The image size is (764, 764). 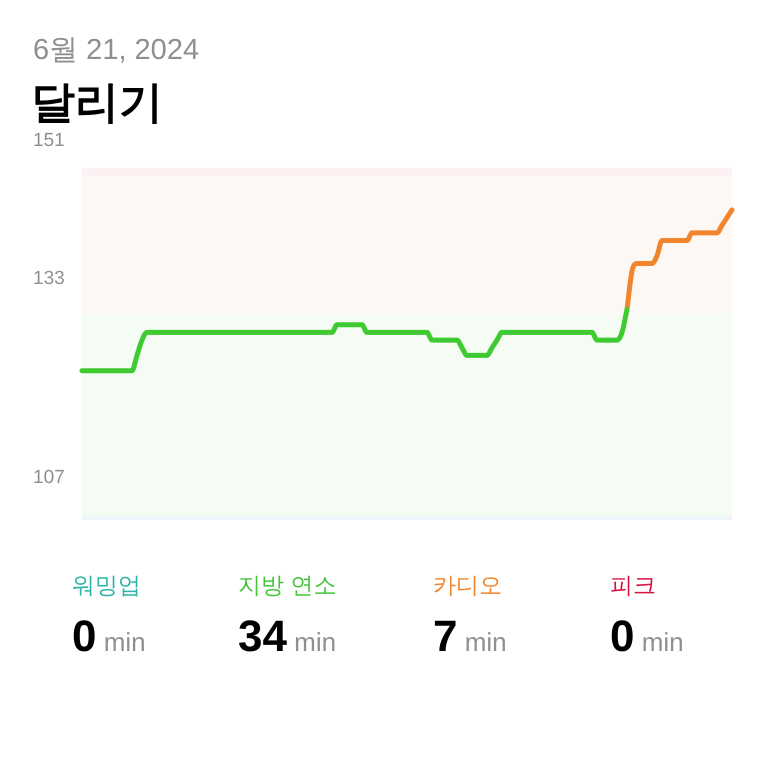 What do you see at coordinates (49, 141) in the screenshot?
I see `y-tick-label: 151` at bounding box center [49, 141].